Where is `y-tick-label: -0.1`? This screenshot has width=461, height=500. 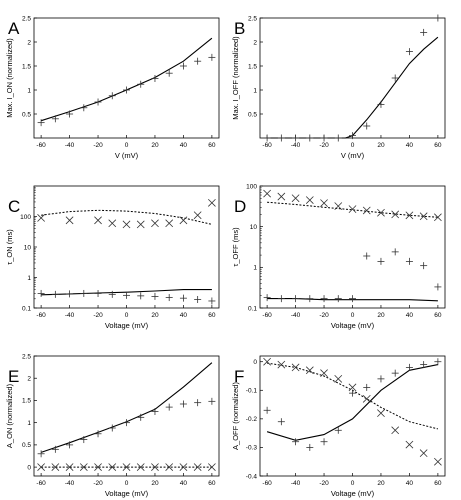
y-tick-label: -0.1 is located at coordinates (252, 391).